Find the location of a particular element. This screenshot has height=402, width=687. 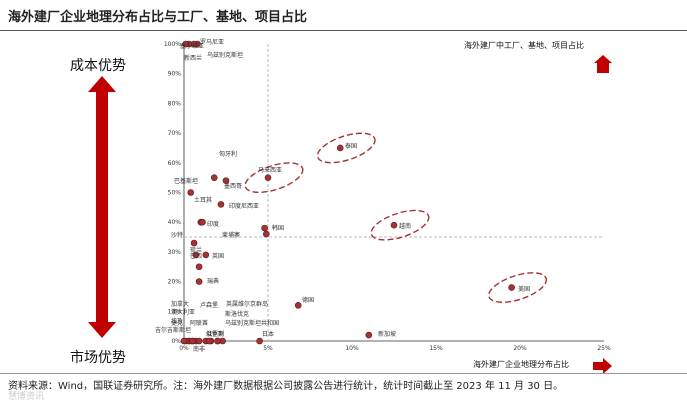

x-tick-label: 0% is located at coordinates (184, 348).